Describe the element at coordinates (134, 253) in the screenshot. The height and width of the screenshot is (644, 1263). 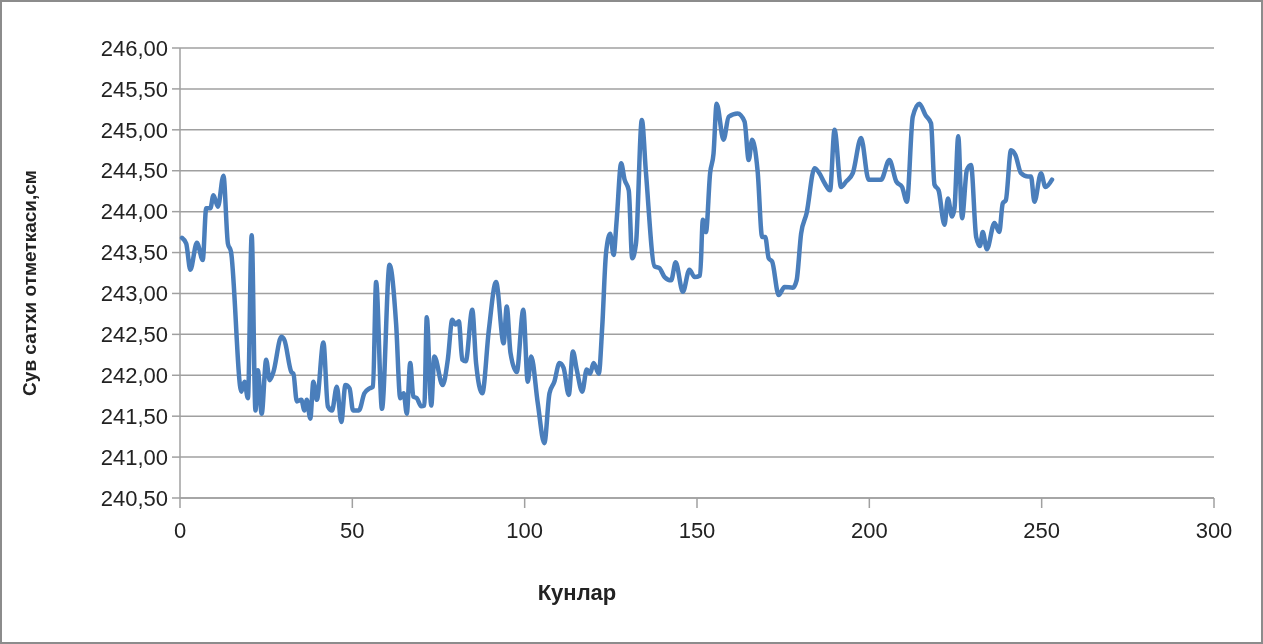
I see `y-tick-label: 243,50` at that location.